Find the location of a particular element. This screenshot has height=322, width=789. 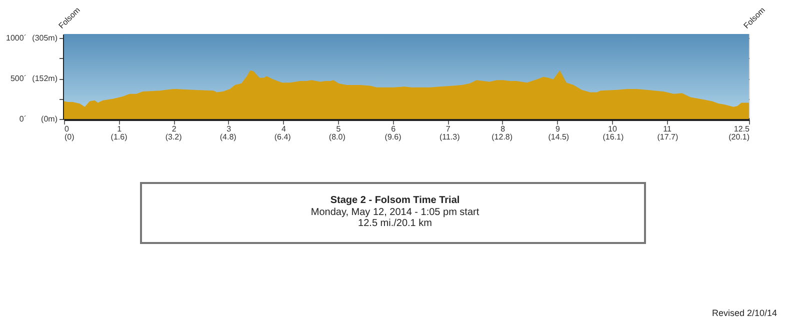

x2-tick-label: (17.7) is located at coordinates (667, 137).